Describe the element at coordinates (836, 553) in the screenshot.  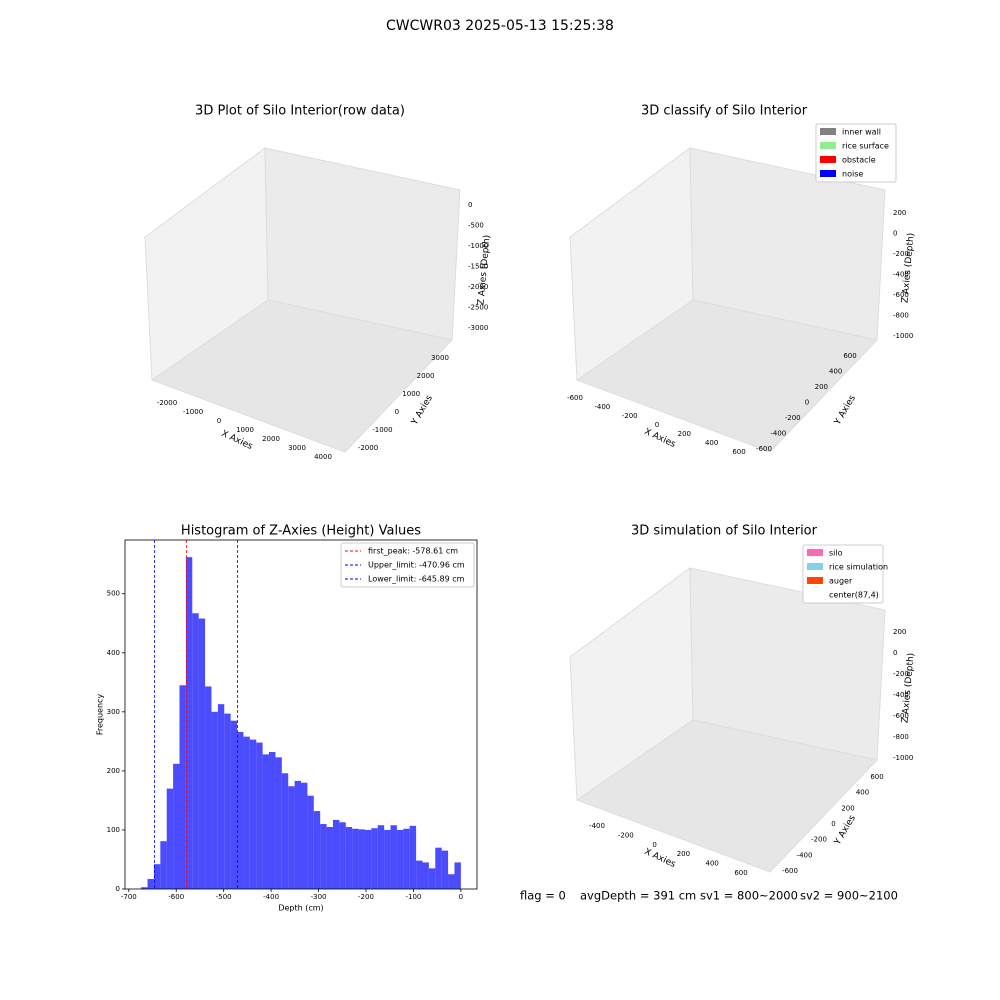
I see `legend-label: silo` at that location.